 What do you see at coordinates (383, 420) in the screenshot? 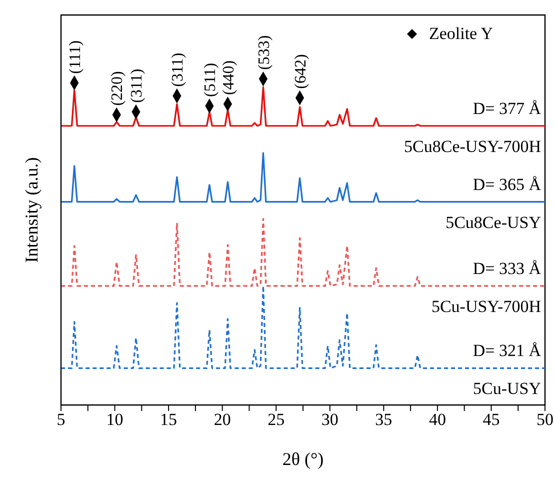
I see `x-tick-label: 35` at bounding box center [383, 420].